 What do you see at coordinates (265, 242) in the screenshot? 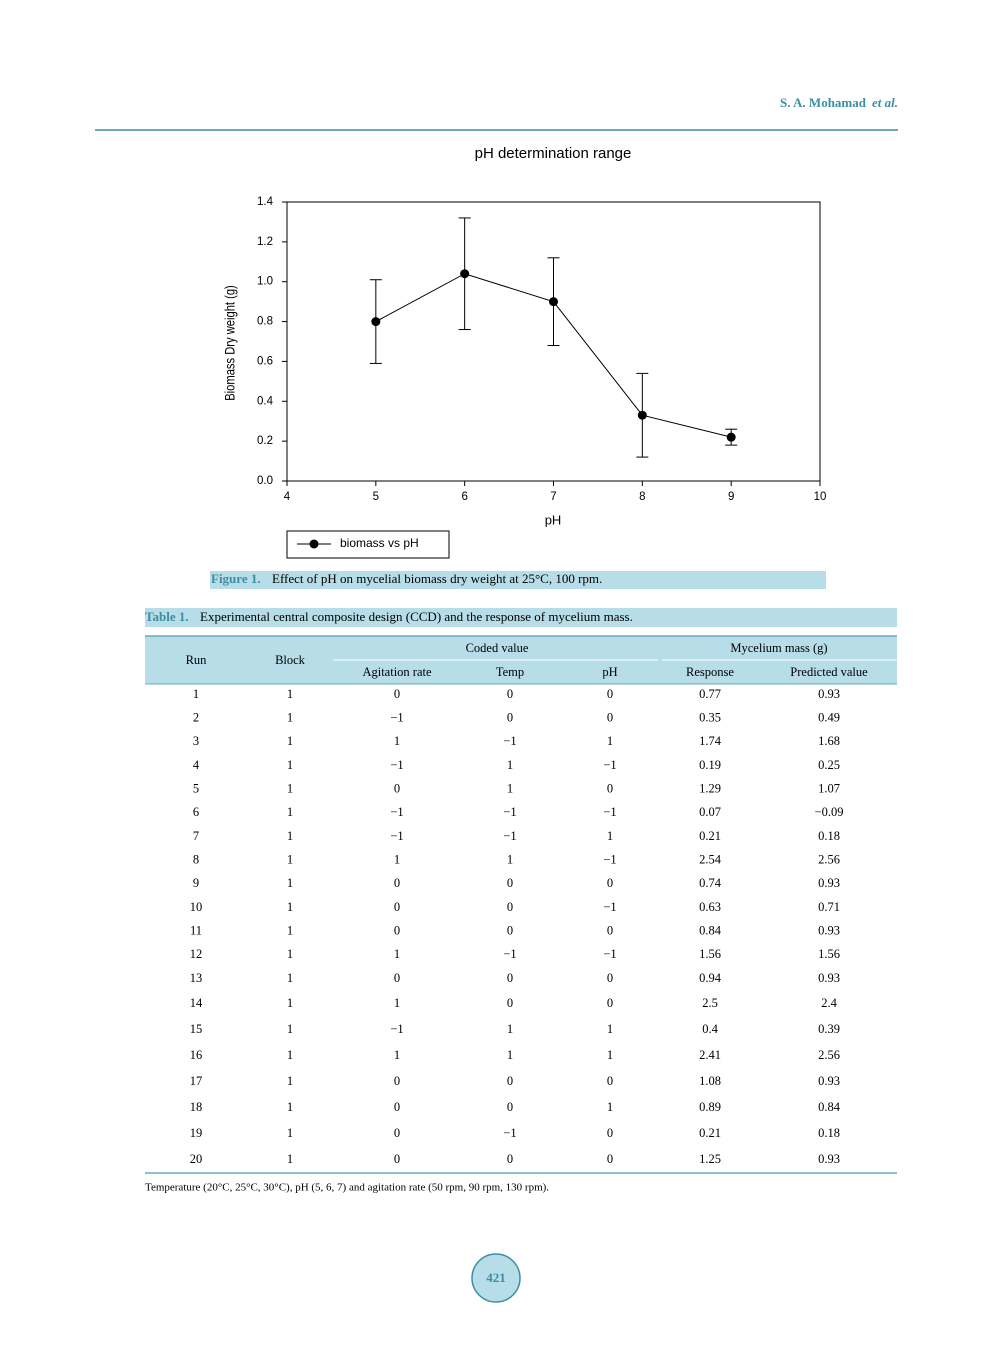
I see `y-tick-label: 1.2` at bounding box center [265, 242].